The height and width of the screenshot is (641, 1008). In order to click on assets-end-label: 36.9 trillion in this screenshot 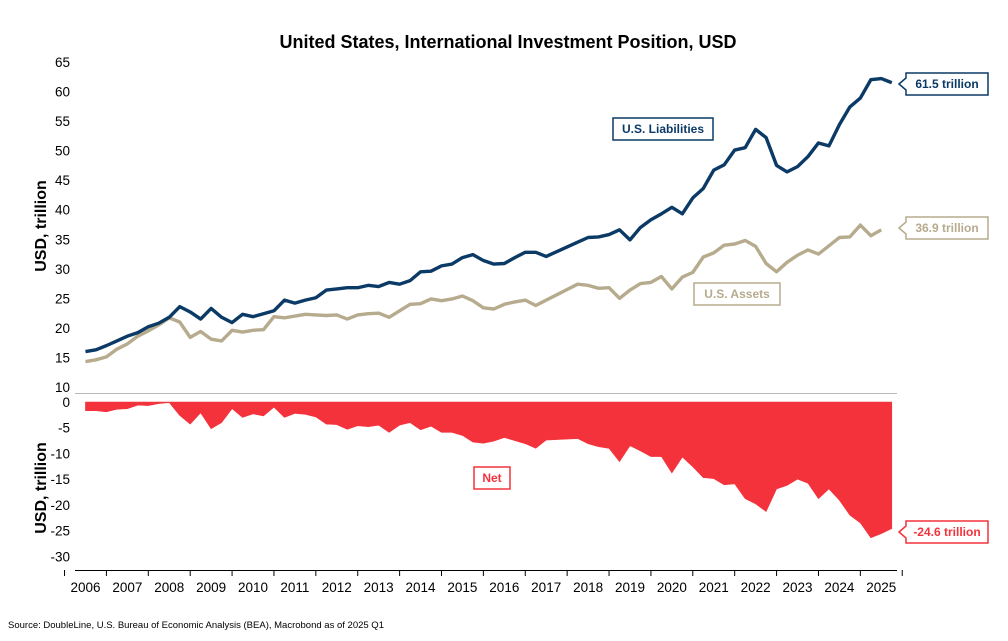, I will do `click(943, 228)`.